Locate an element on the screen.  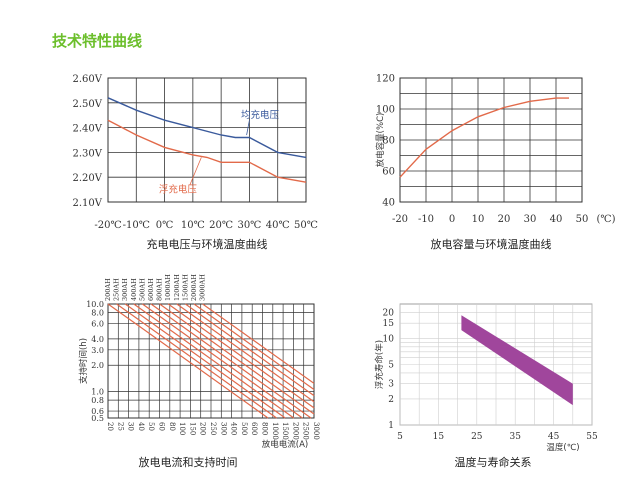
x-tick-label: -10℃ is located at coordinates (136, 225).